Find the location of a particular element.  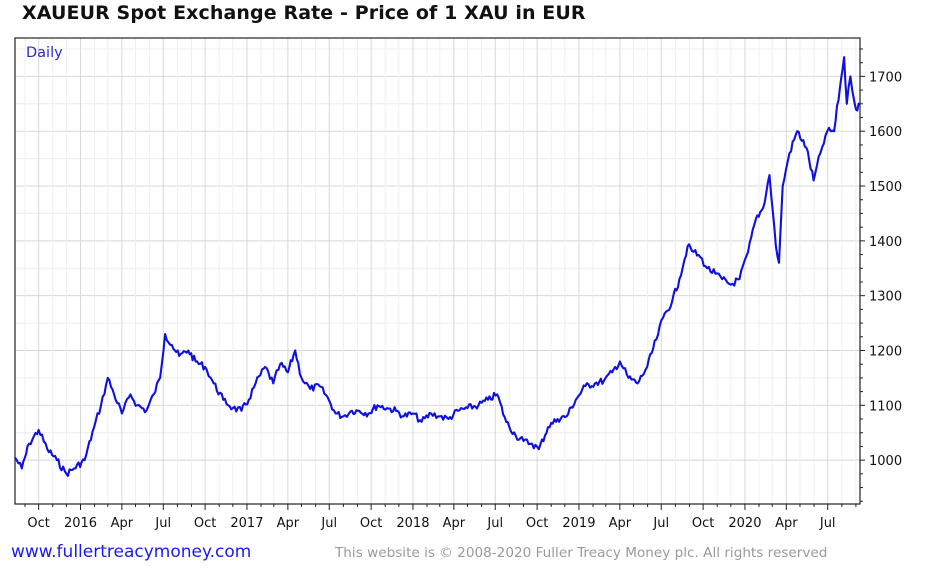

y-tick-label: 1300 is located at coordinates (885, 297).